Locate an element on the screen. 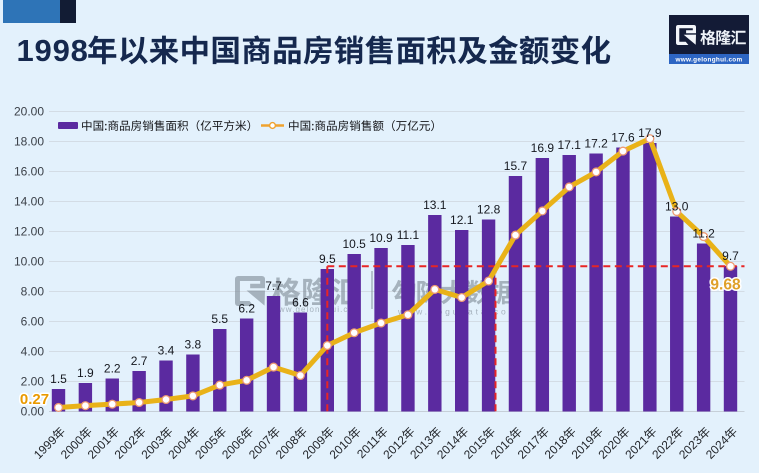 The image size is (759, 473). svg-text: 2.2 is located at coordinates (112, 369).